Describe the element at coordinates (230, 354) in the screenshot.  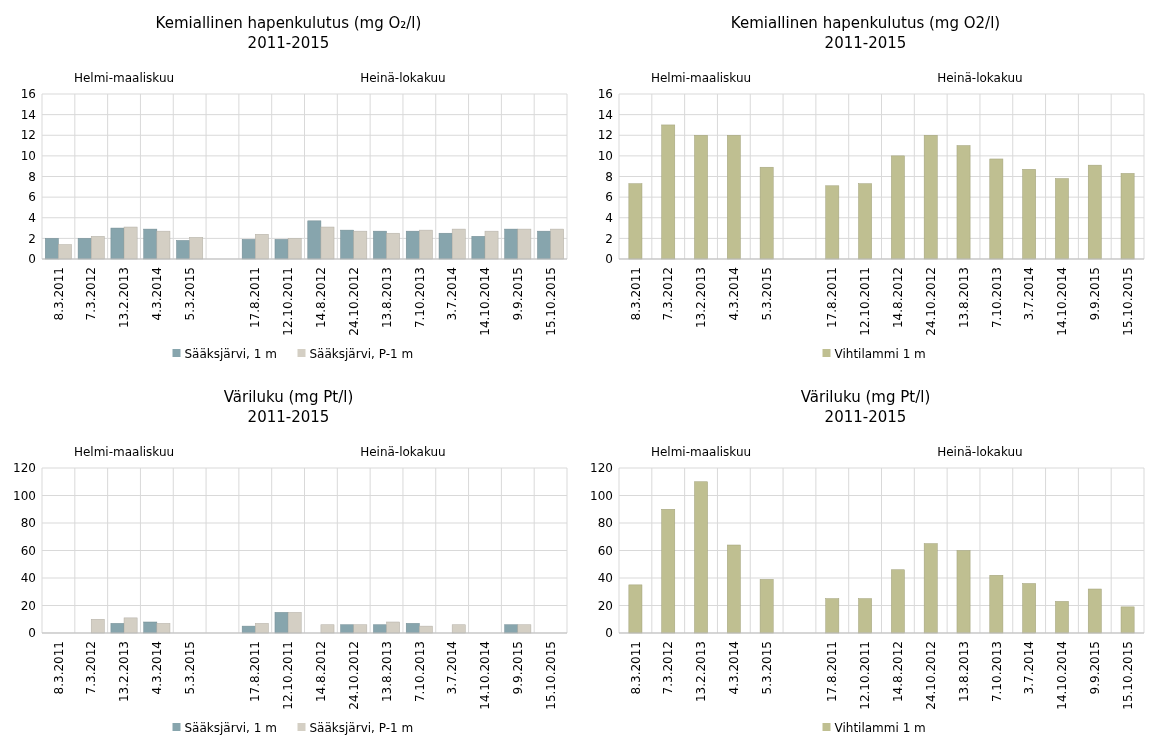
I see `legend-label: Sääksjärvi, 1 m` at that location.